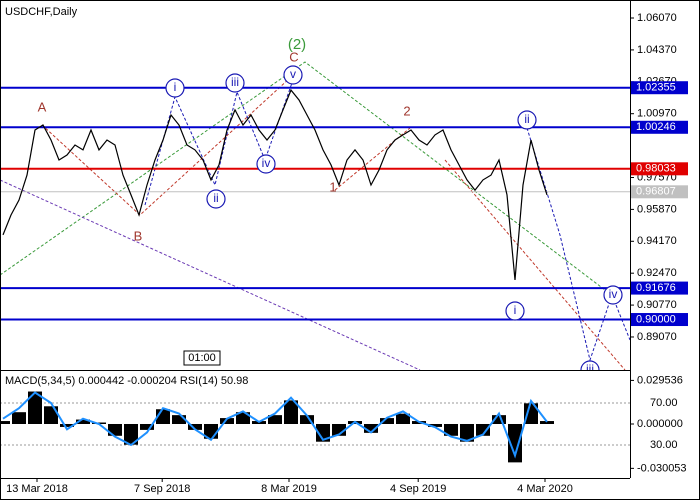 The height and width of the screenshot is (500, 700). I want to click on wave-label: B, so click(138, 235).